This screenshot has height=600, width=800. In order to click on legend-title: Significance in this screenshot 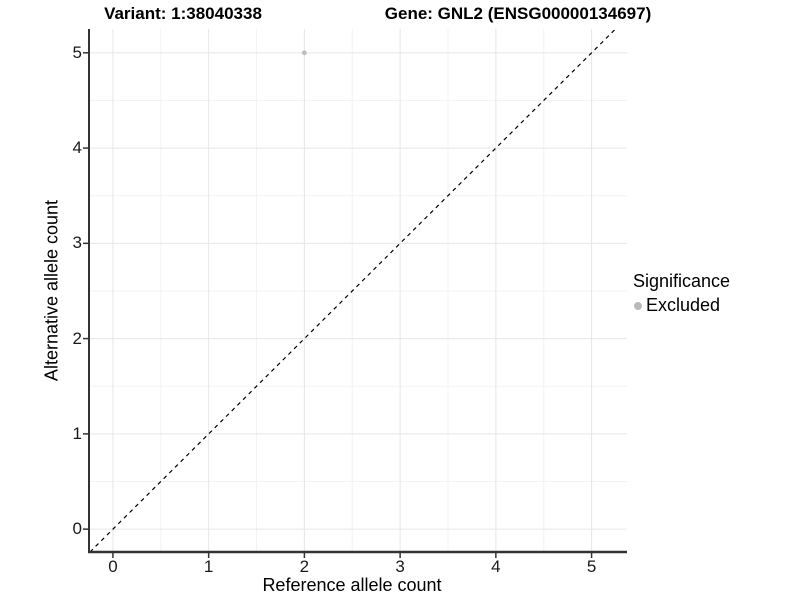, I will do `click(682, 281)`.